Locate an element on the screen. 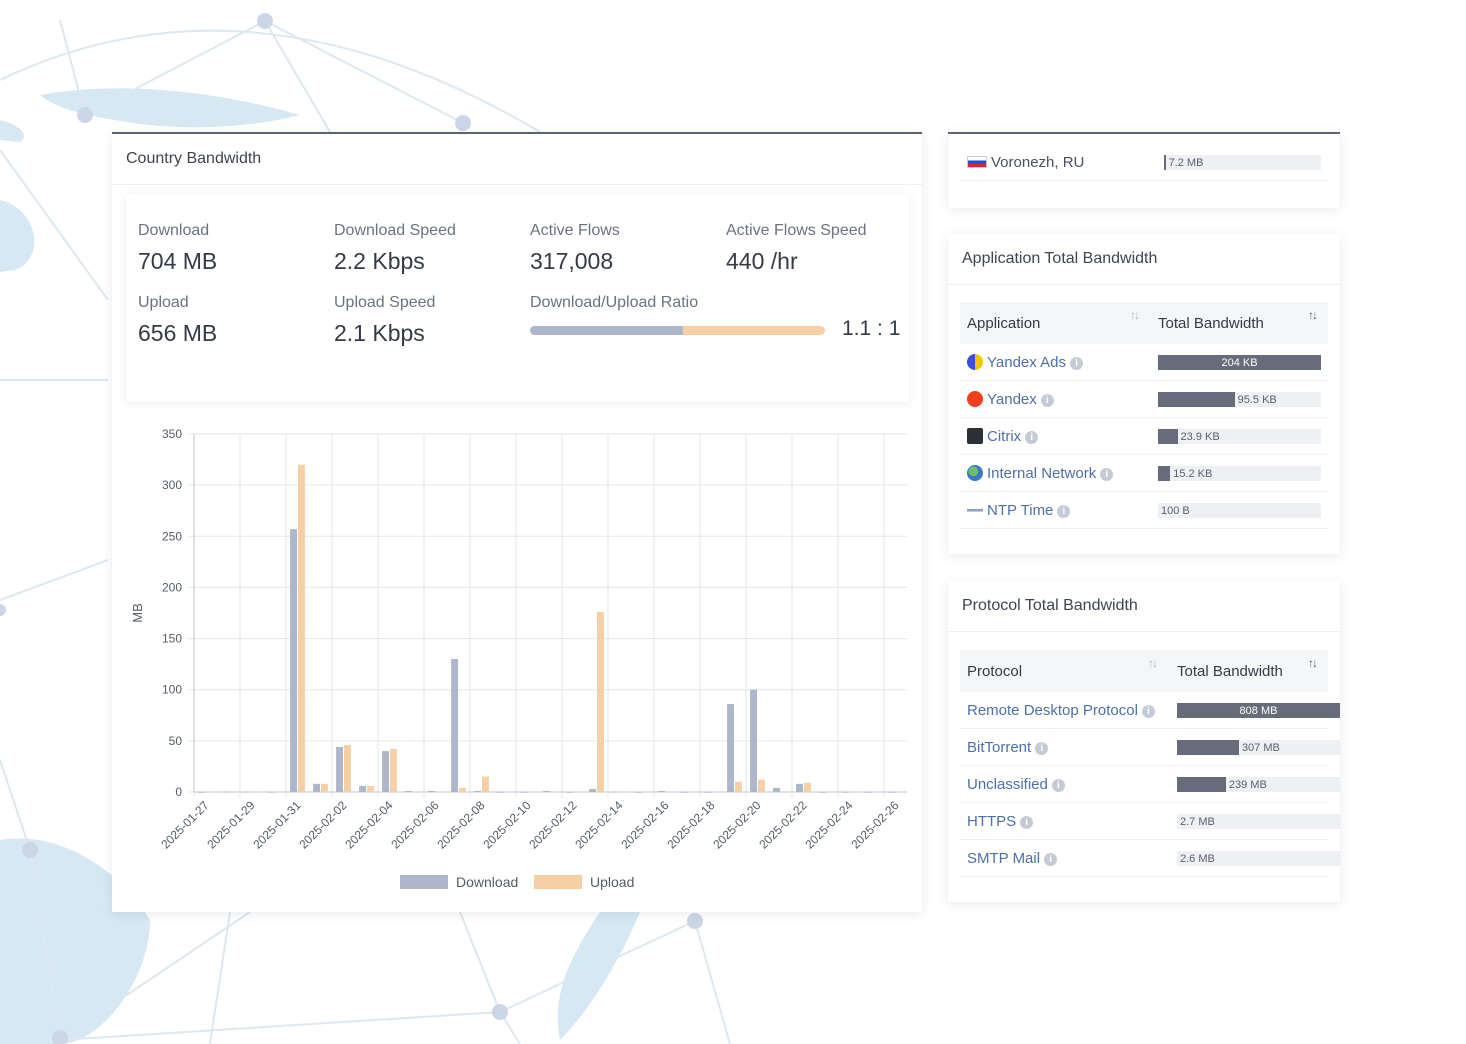 The image size is (1466, 1044). table-row: Yandex i 95.5 KB is located at coordinates (1144, 399).